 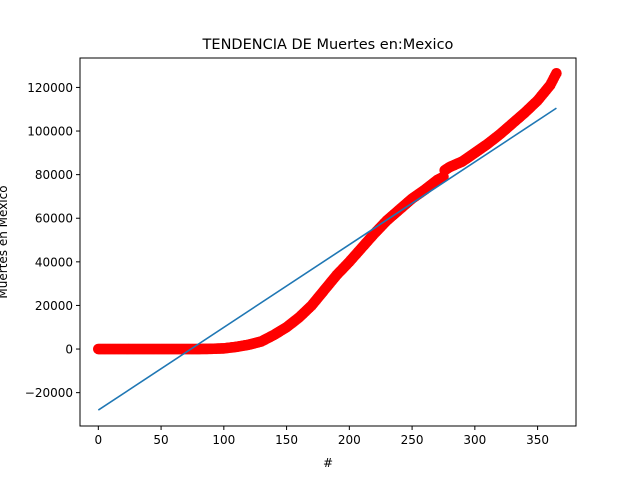 What do you see at coordinates (49, 393) in the screenshot?
I see `y-tick-label: −20000` at bounding box center [49, 393].